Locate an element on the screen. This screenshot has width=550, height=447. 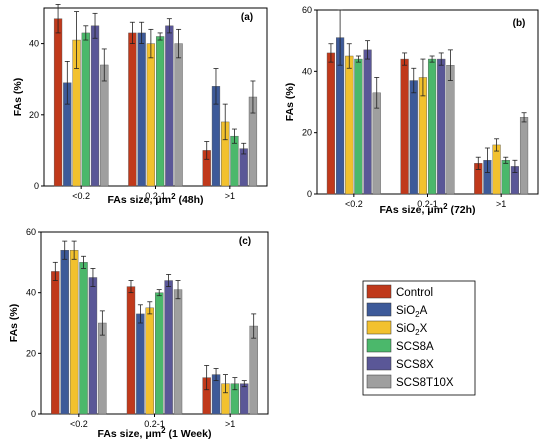
x-axis-title: FAs size, μm2 (48h) is located at coordinates (155, 199).